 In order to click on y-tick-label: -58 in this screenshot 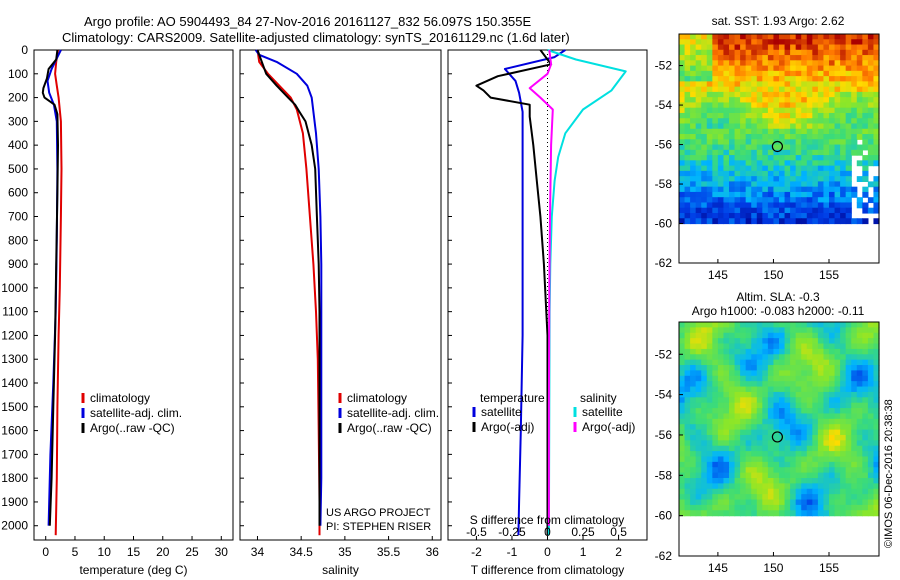, I will do `click(664, 475)`.